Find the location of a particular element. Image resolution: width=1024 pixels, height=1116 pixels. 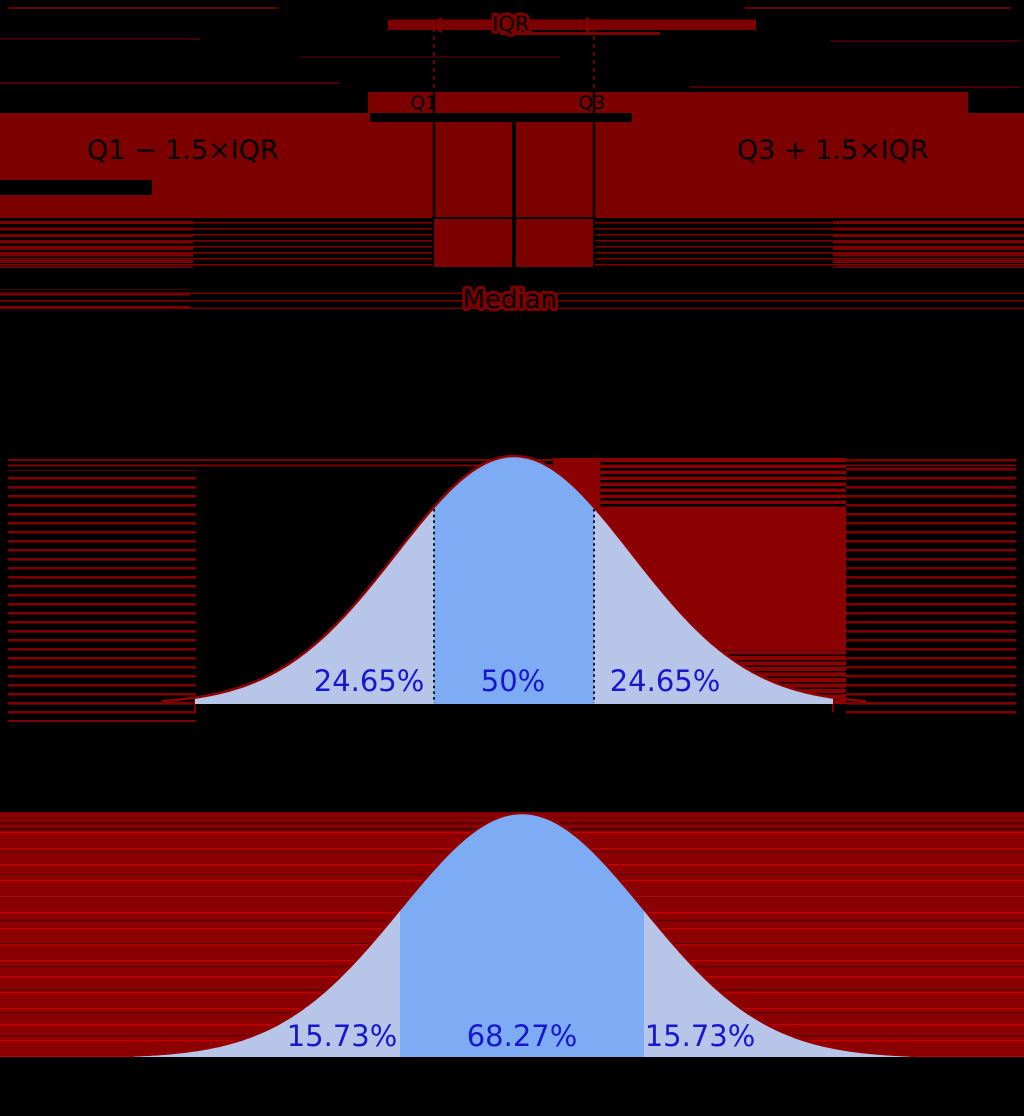

median-label: Median is located at coordinates (510, 300).